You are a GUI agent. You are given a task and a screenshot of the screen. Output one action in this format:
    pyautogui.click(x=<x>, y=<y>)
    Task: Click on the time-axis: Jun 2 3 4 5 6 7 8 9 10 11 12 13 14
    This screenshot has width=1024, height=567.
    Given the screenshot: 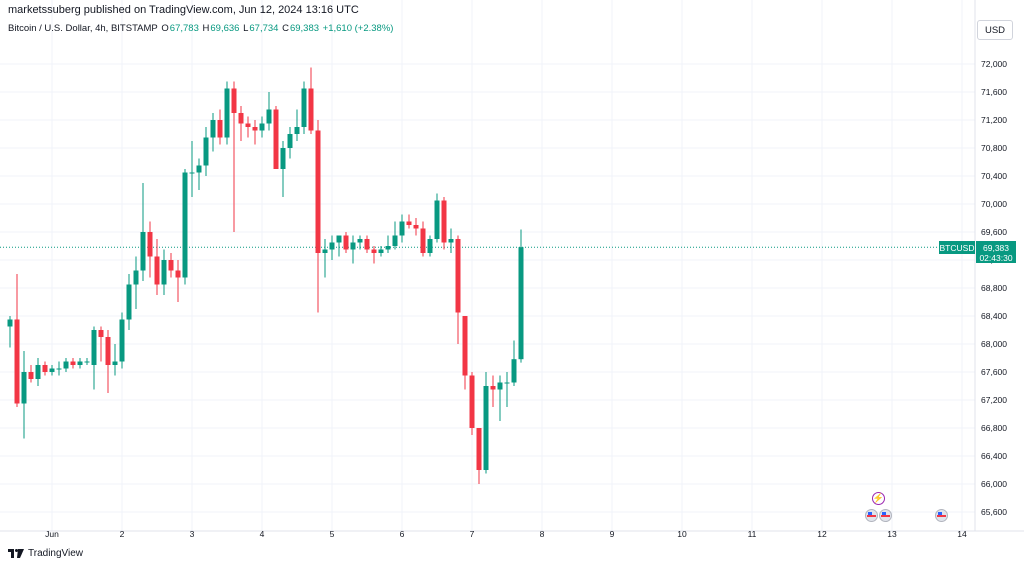 What is the action you would take?
    pyautogui.click(x=506, y=534)
    